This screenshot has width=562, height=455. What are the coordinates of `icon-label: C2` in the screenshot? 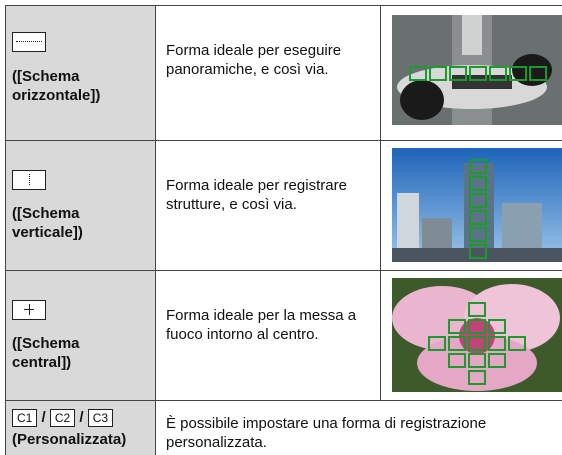 It's located at (62, 418).